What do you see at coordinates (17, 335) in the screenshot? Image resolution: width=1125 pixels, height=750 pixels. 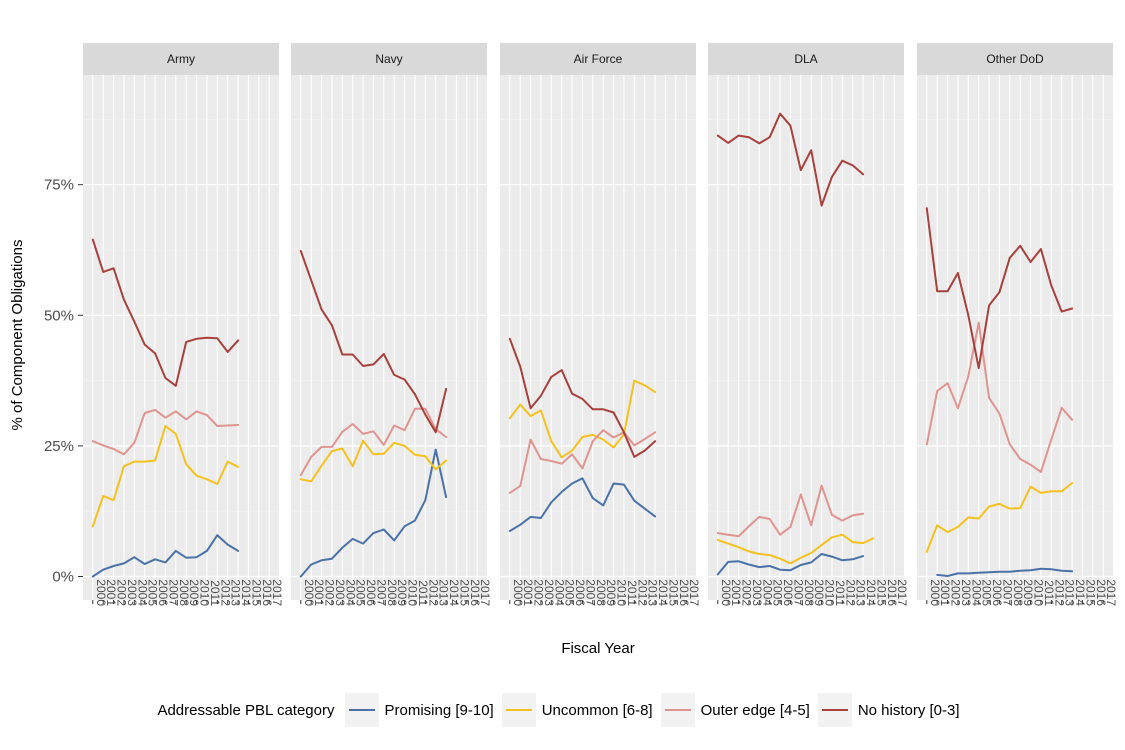 I see `y-axis-title: % of Component Obligations` at bounding box center [17, 335].